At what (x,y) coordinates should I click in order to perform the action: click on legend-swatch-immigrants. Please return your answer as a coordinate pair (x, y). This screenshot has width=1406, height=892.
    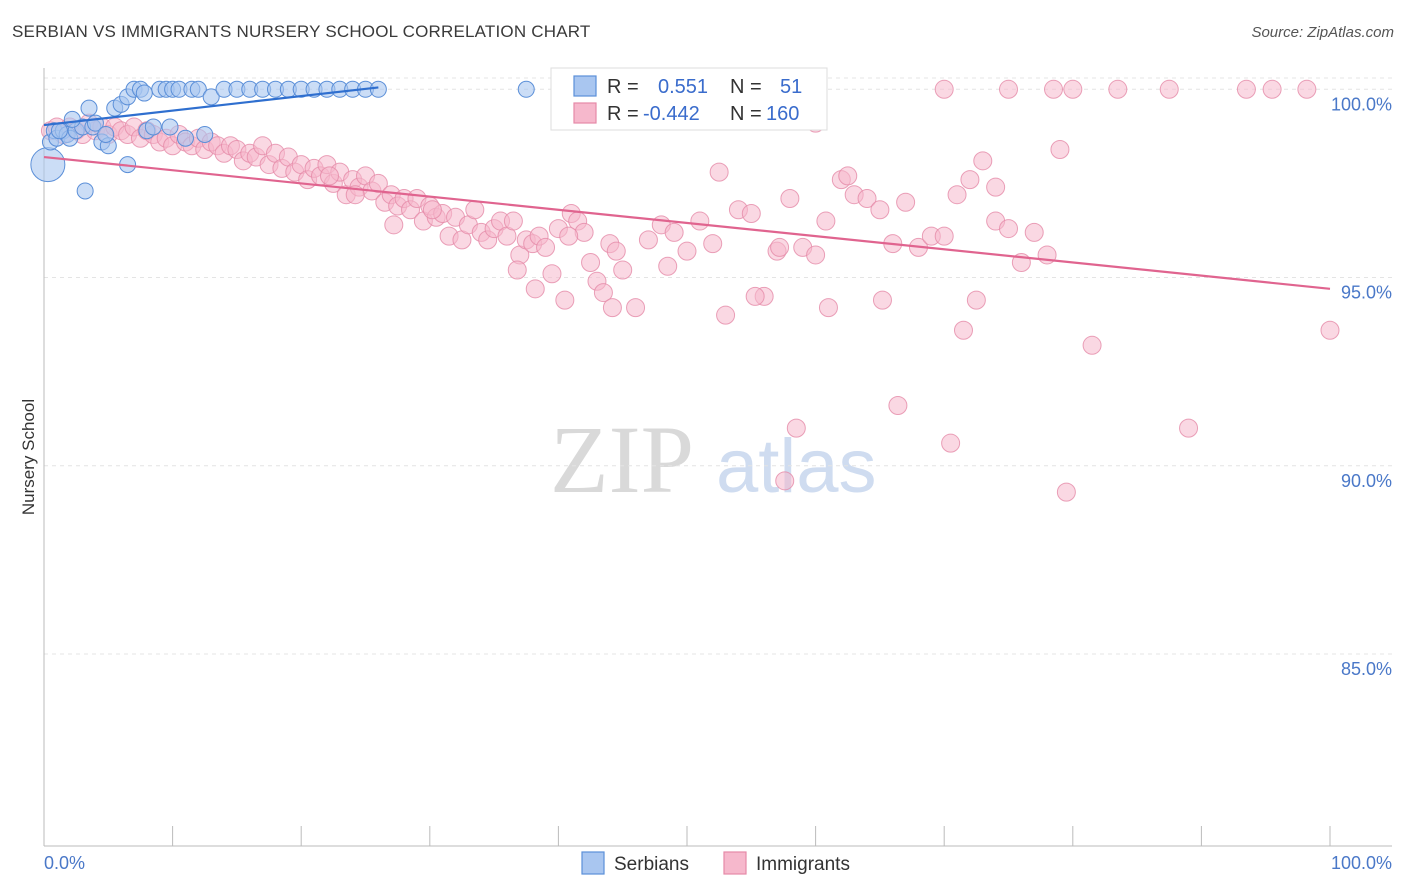
    Looking at the image, I should click on (585, 113).